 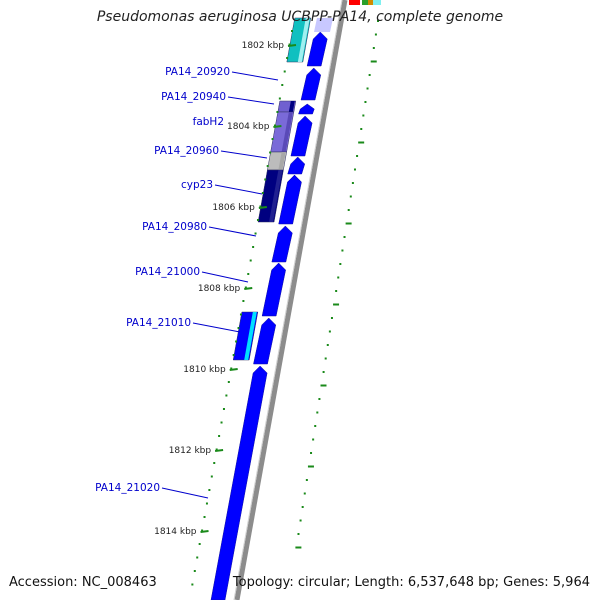 What do you see at coordinates (233, 208) in the screenshot?
I see `kbp-tick-label: 1806 kbp` at bounding box center [233, 208].